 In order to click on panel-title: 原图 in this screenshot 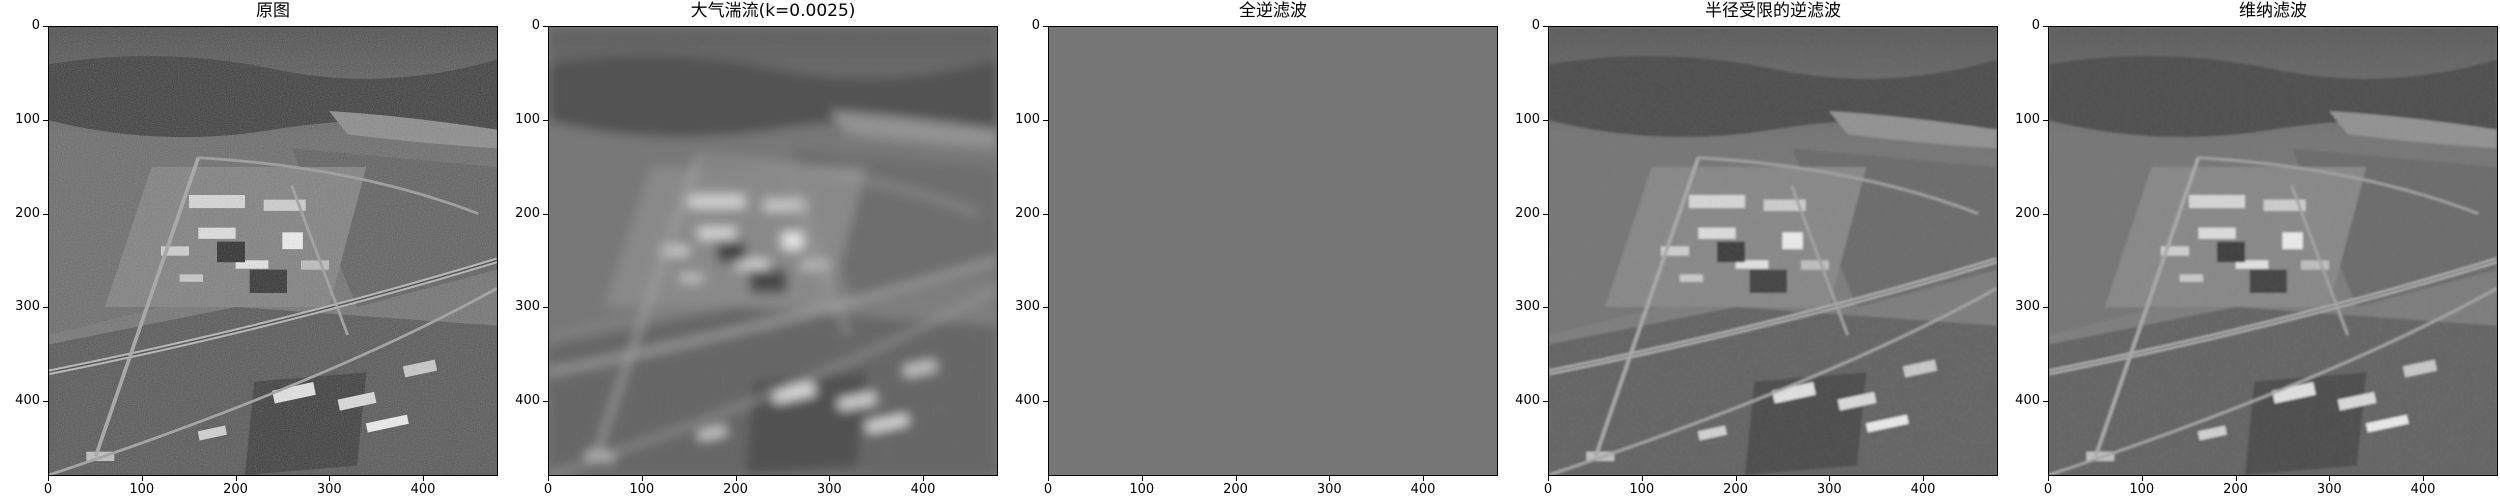, I will do `click(273, 11)`.